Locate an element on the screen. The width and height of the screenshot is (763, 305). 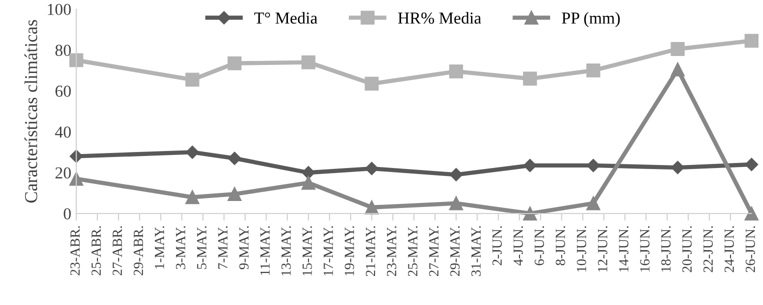
x-tick-label: 24-JUN. is located at coordinates (729, 249).